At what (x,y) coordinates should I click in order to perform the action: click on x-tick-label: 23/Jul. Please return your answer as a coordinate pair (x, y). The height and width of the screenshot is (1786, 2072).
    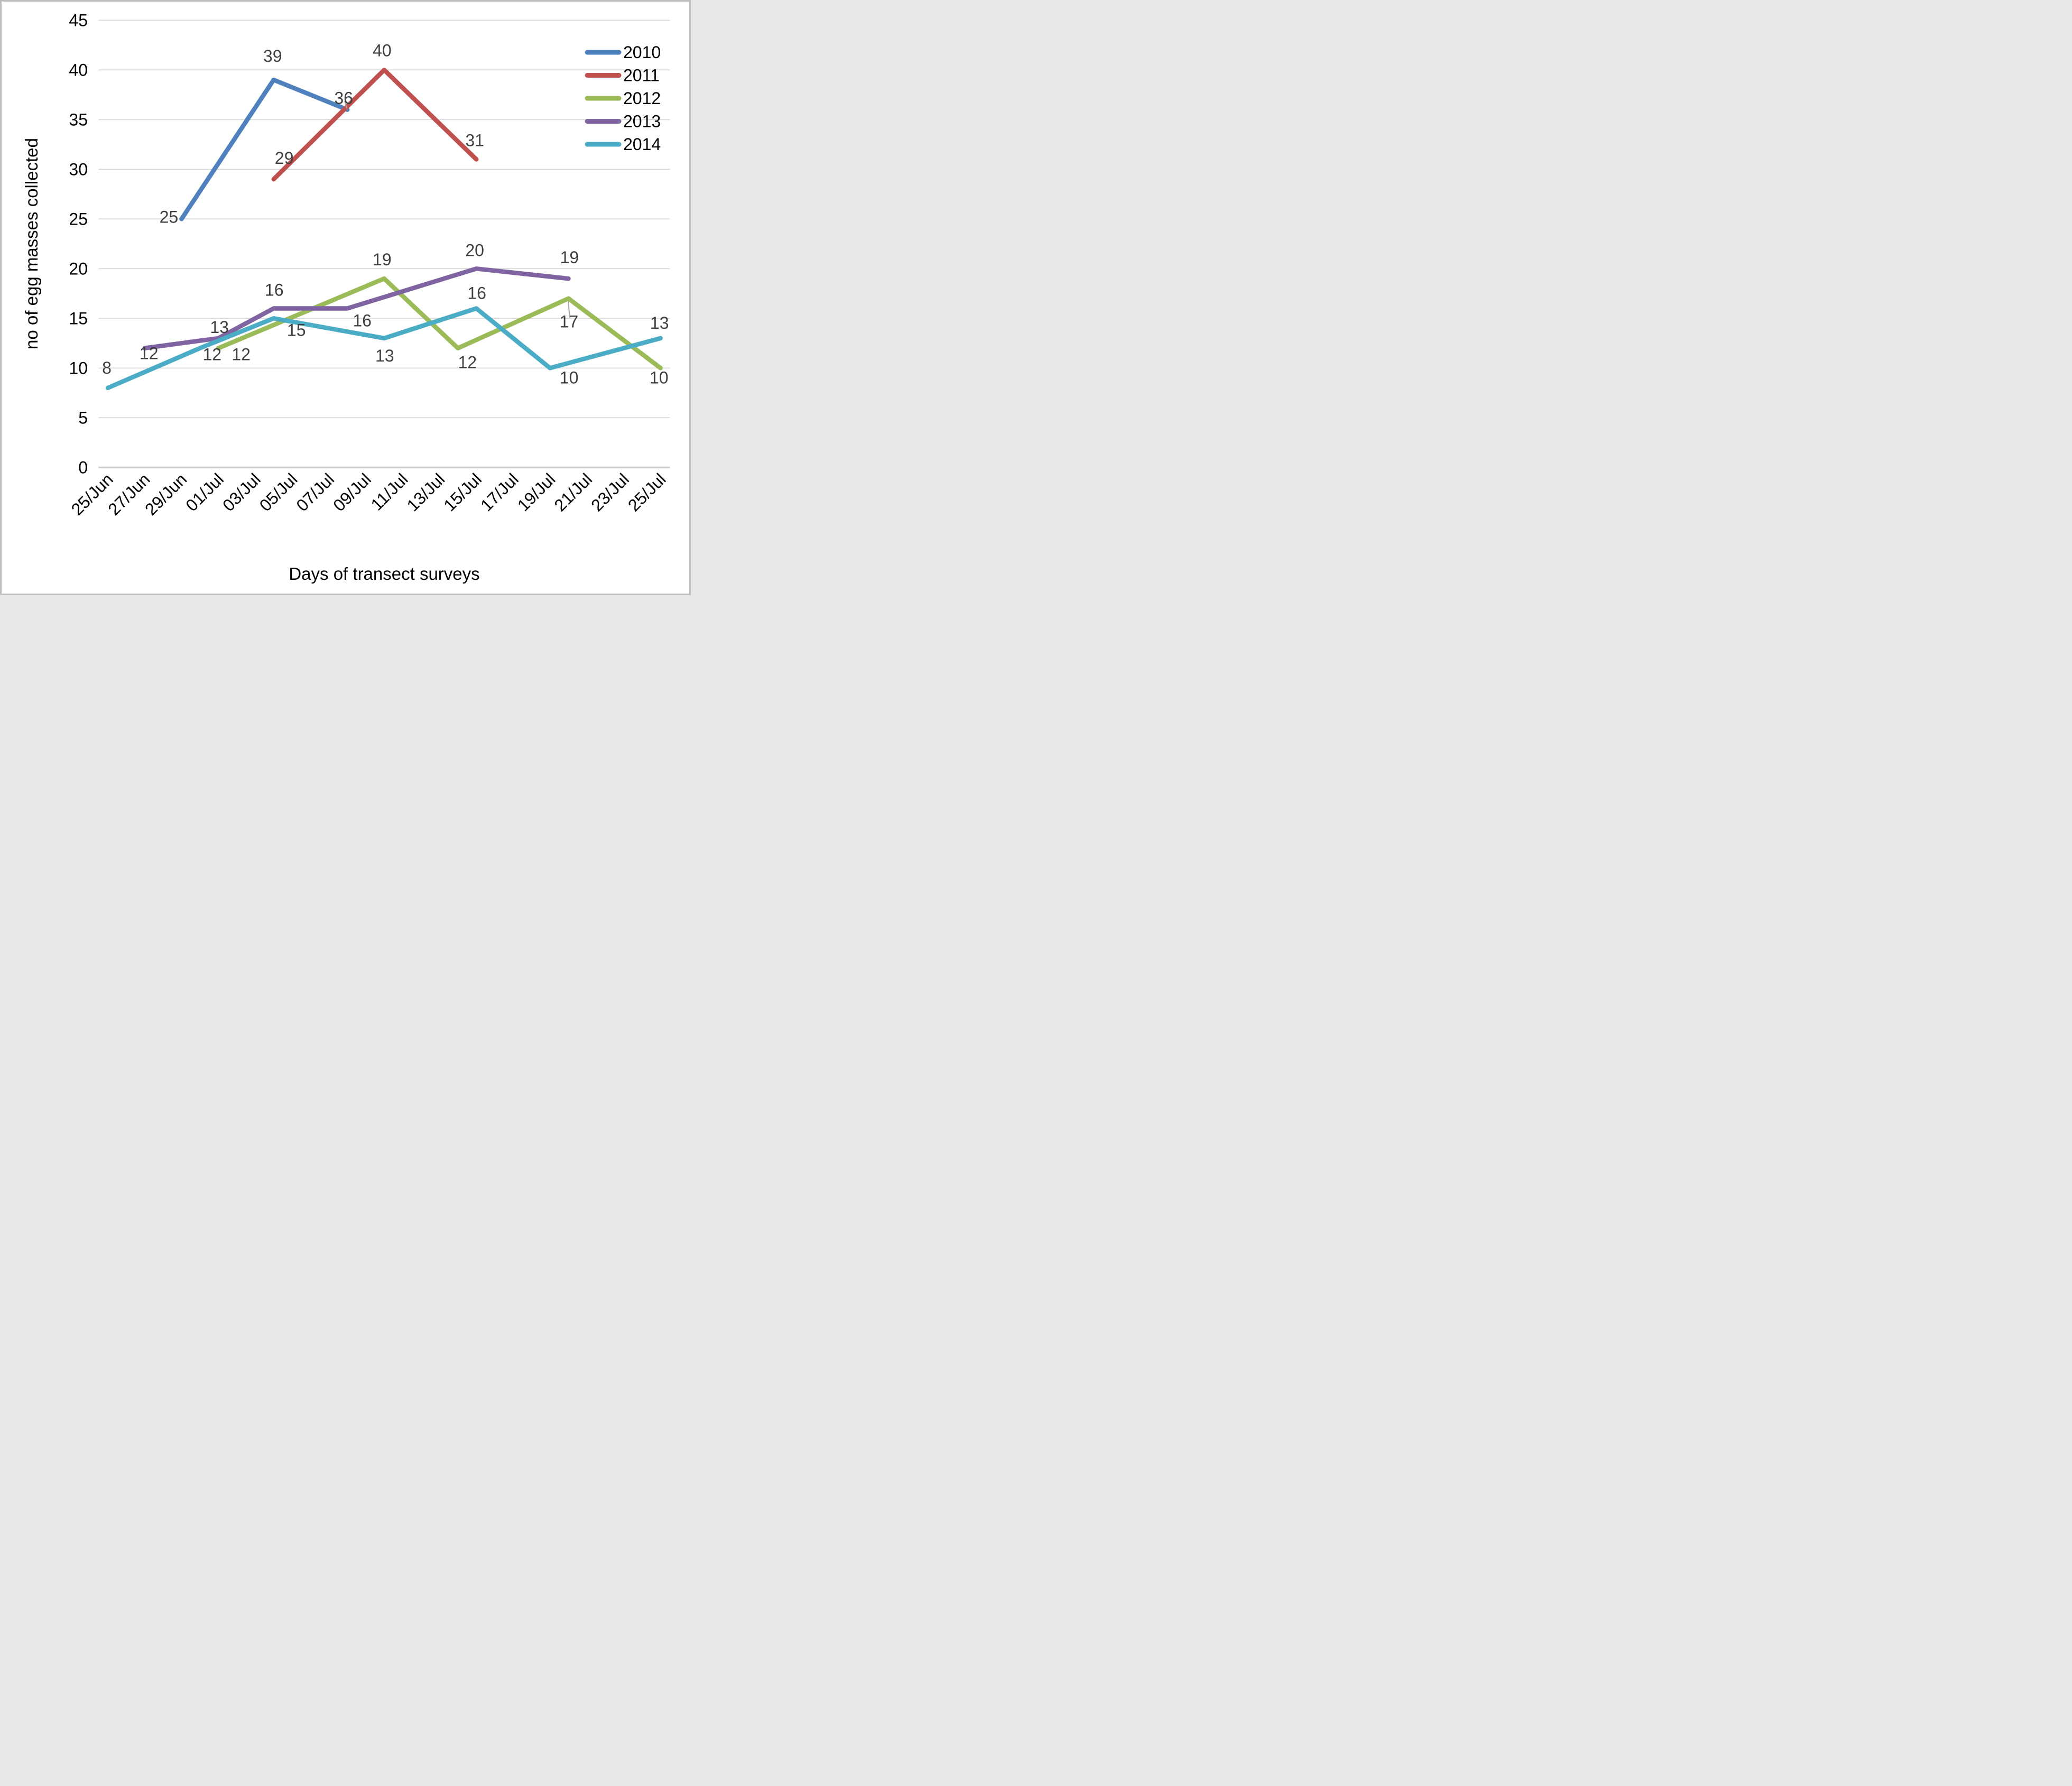
    Looking at the image, I should click on (610, 492).